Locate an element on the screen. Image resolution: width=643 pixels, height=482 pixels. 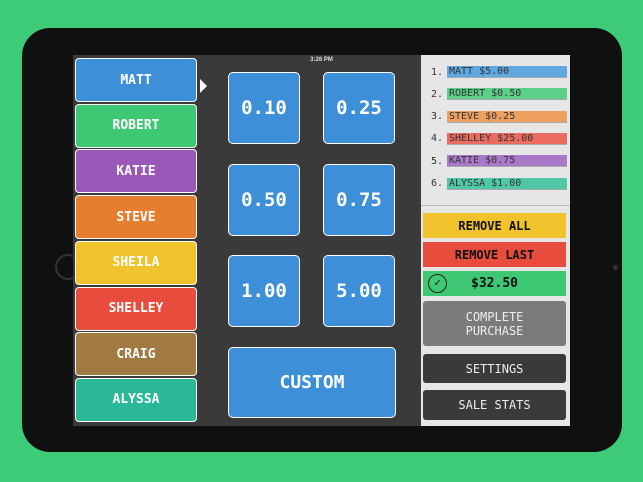
order-item: 4. SHELLEY $25.00 is located at coordinates (499, 139).